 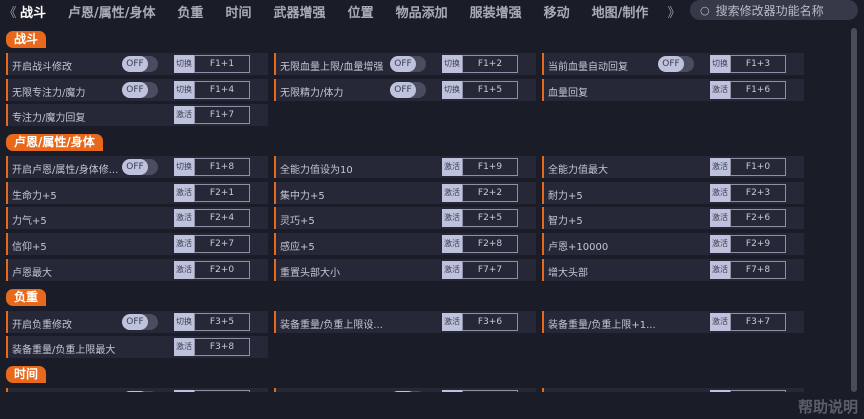 I want to click on hotkey-field: F1+9, so click(x=490, y=167).